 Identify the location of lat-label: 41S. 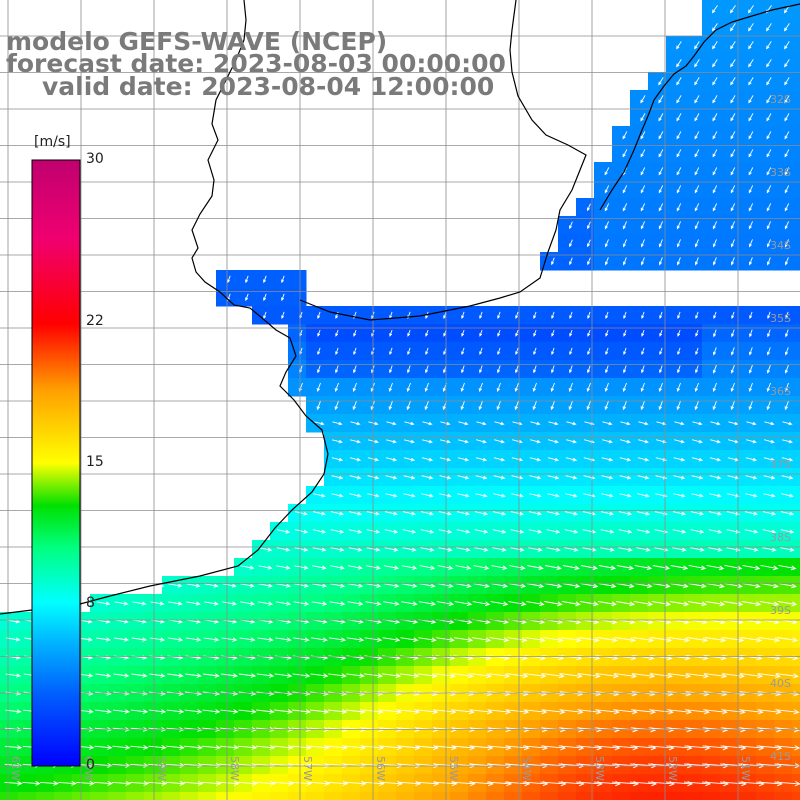
(780, 756).